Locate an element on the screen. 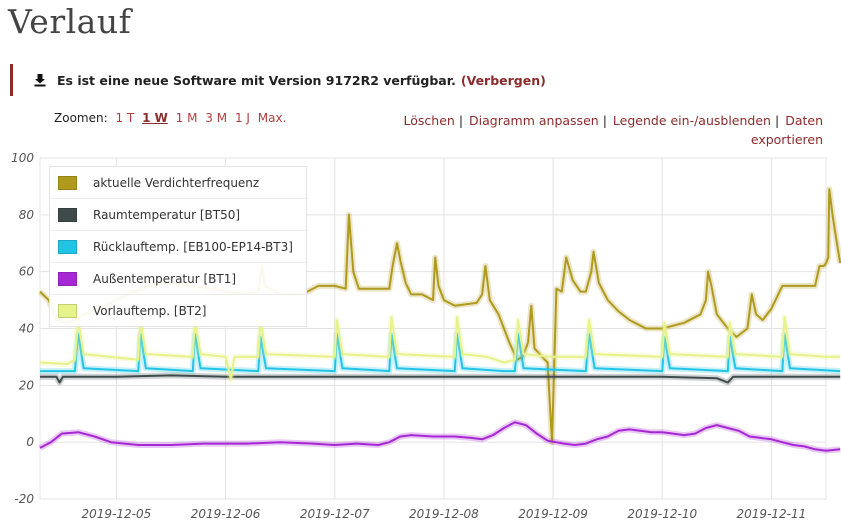  x-tick-label: 2019-12-08 is located at coordinates (444, 514).